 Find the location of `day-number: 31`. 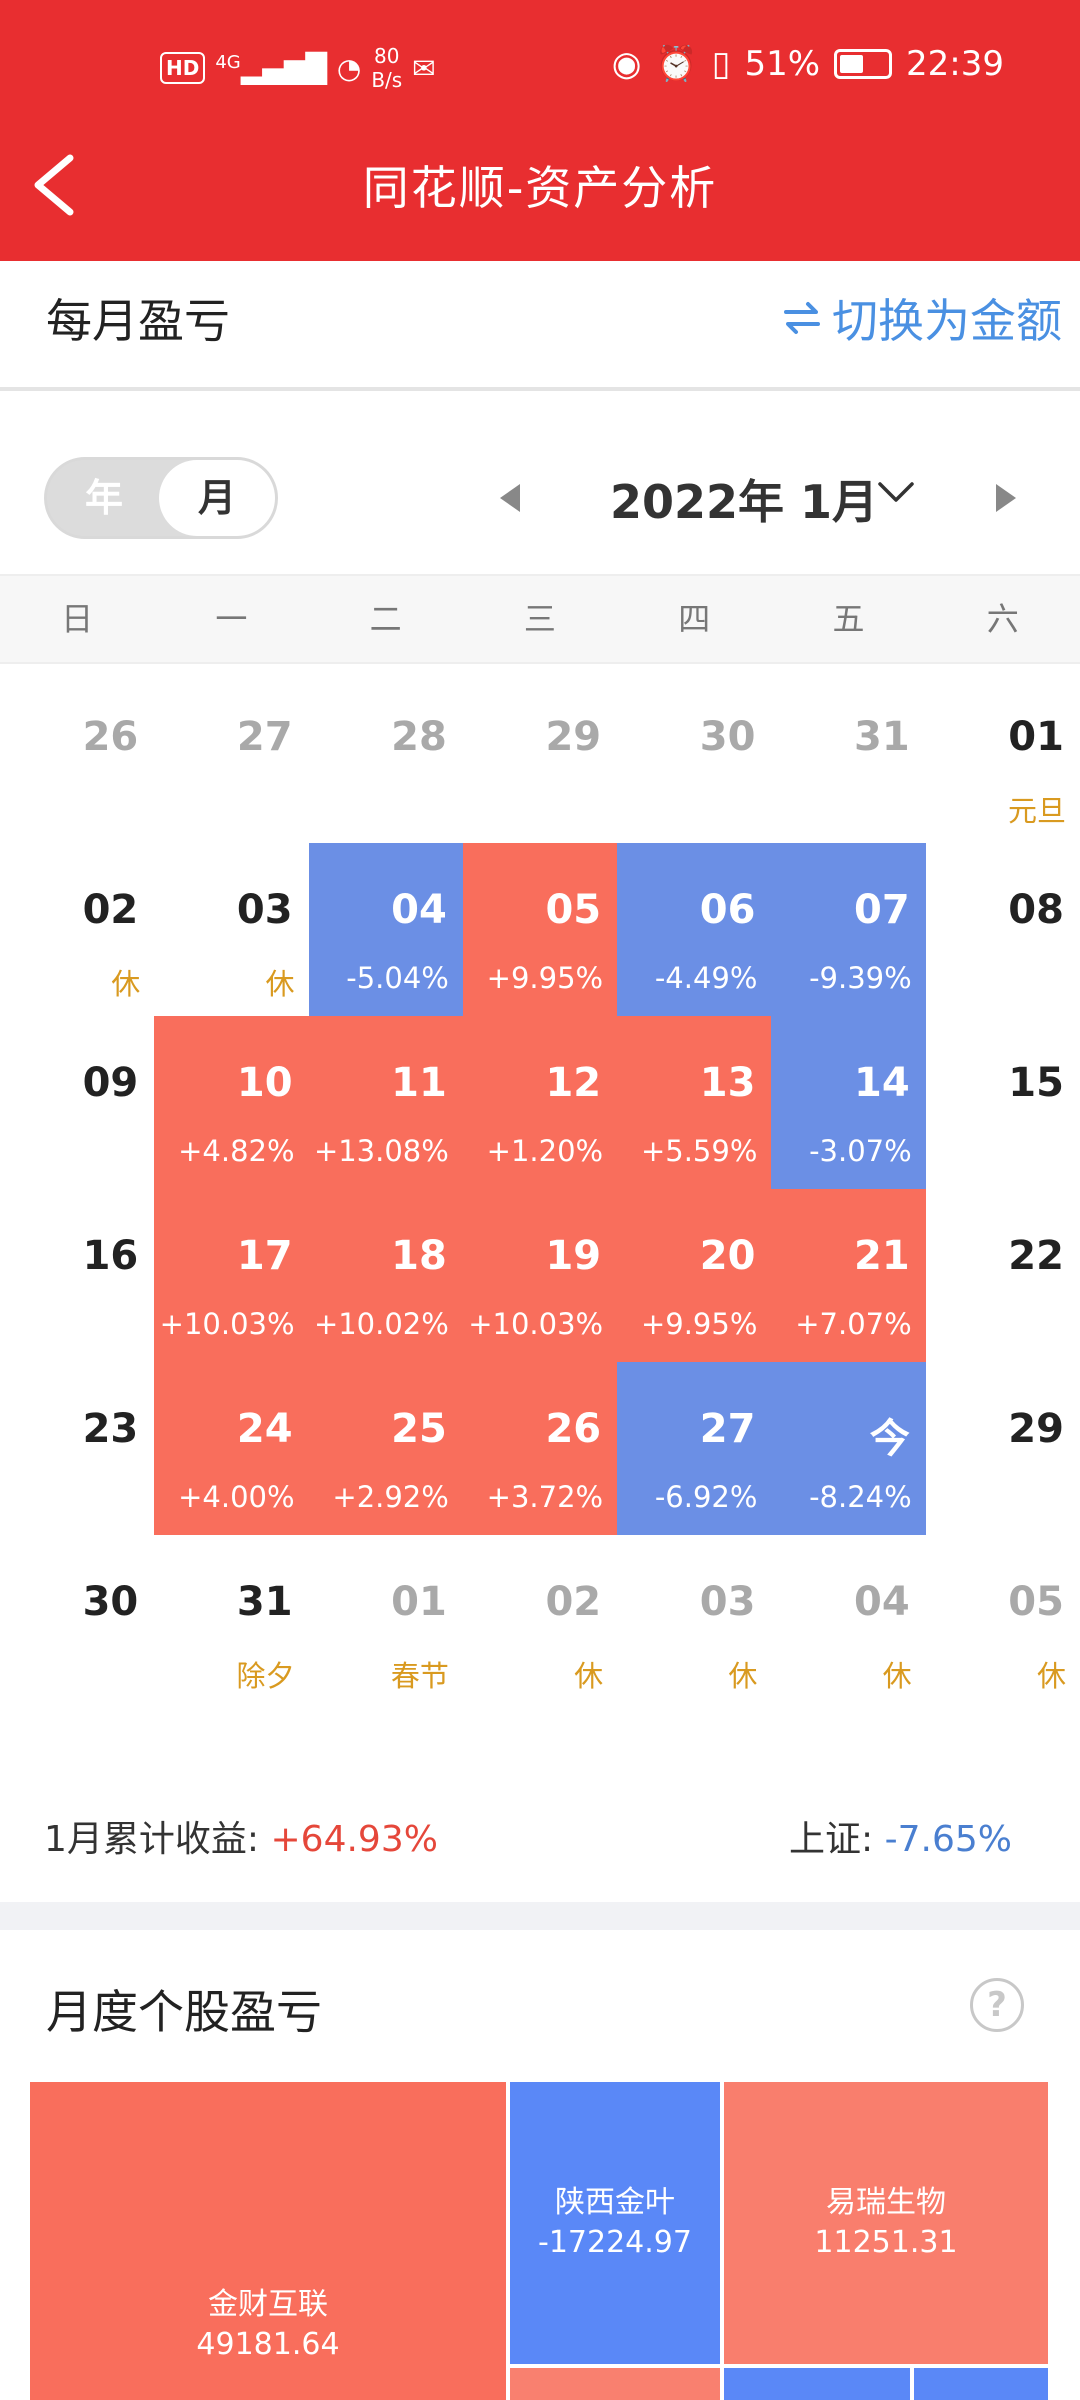

day-number: 31 is located at coordinates (264, 1602).